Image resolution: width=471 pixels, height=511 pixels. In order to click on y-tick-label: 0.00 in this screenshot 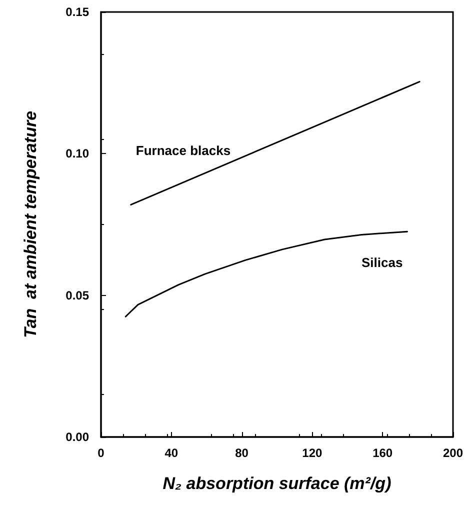, I will do `click(78, 437)`.